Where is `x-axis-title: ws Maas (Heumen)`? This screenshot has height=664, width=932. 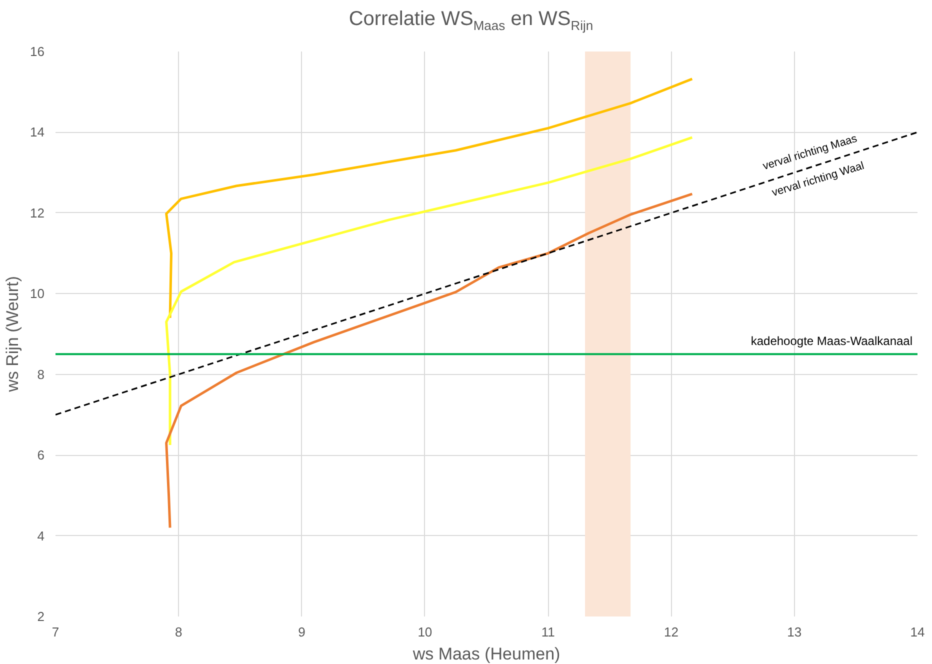
x-axis-title: ws Maas (Heumen) is located at coordinates (486, 654).